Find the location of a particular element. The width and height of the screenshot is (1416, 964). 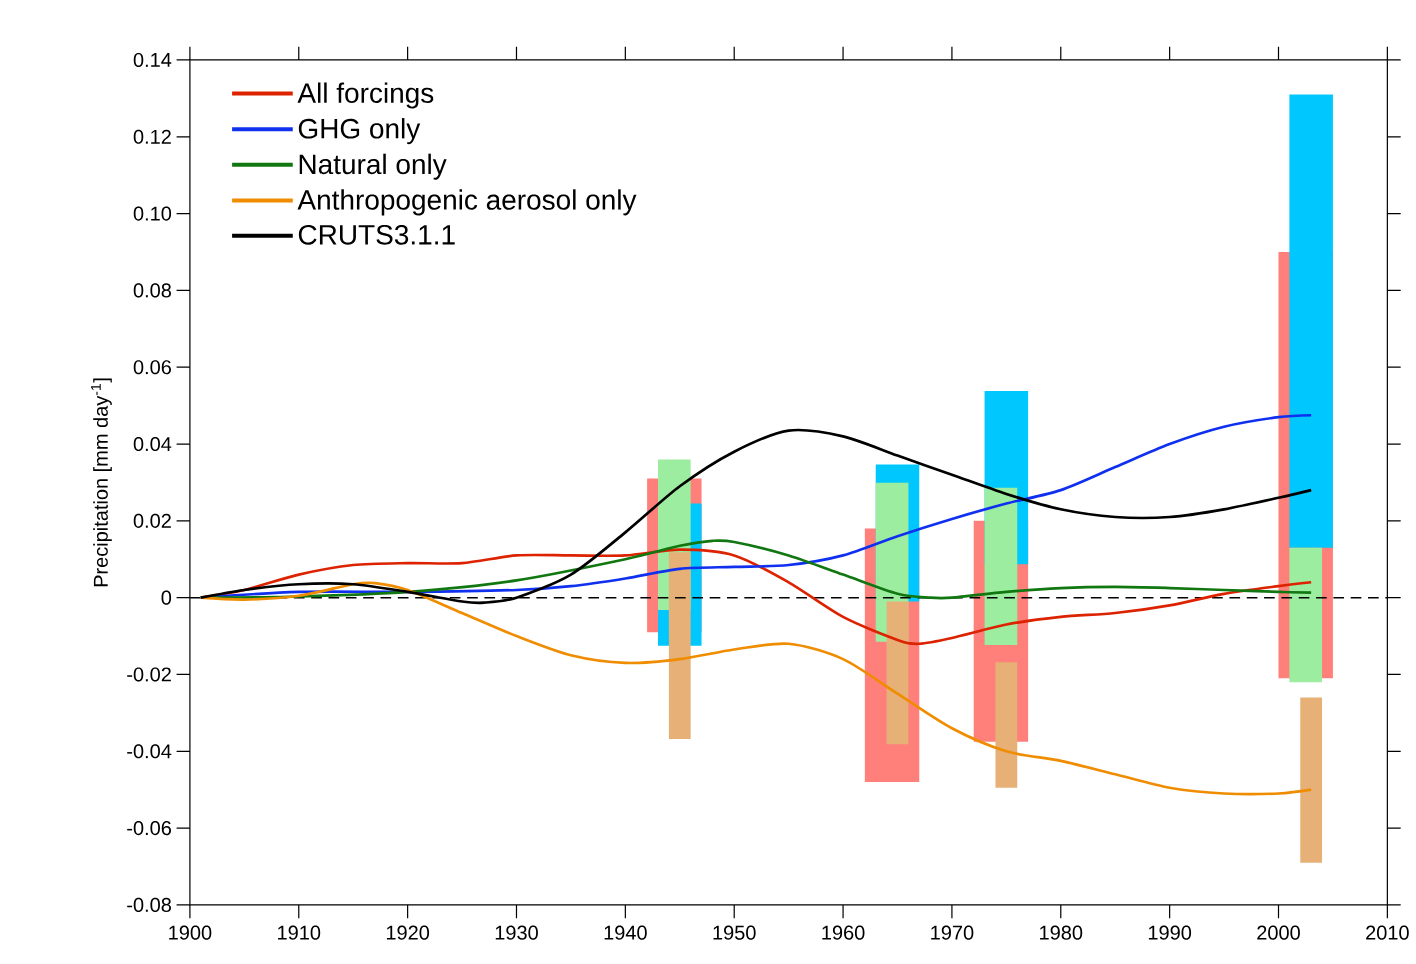

x-tick-label: 1980 is located at coordinates (1061, 932).